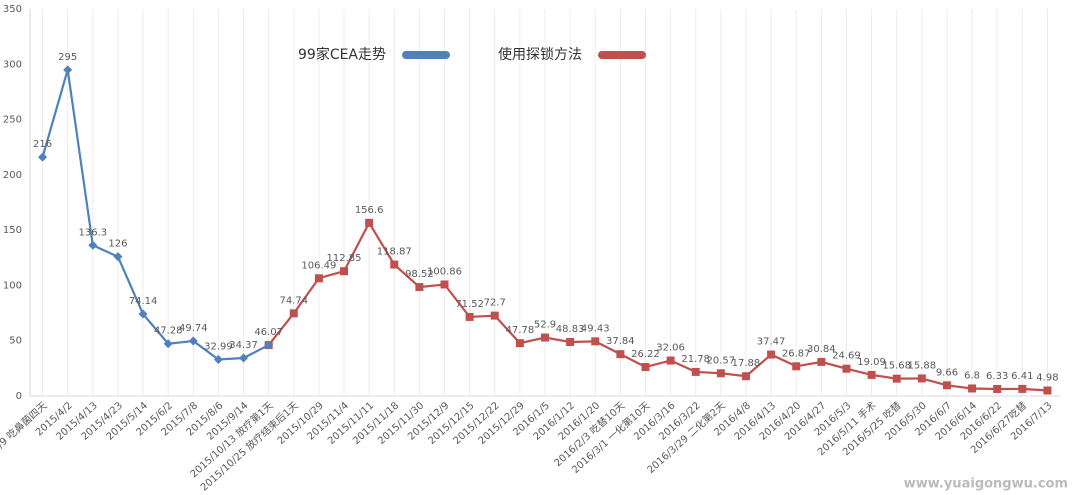  Describe the element at coordinates (545, 325) in the screenshot. I see `data-label: 52.9` at that location.